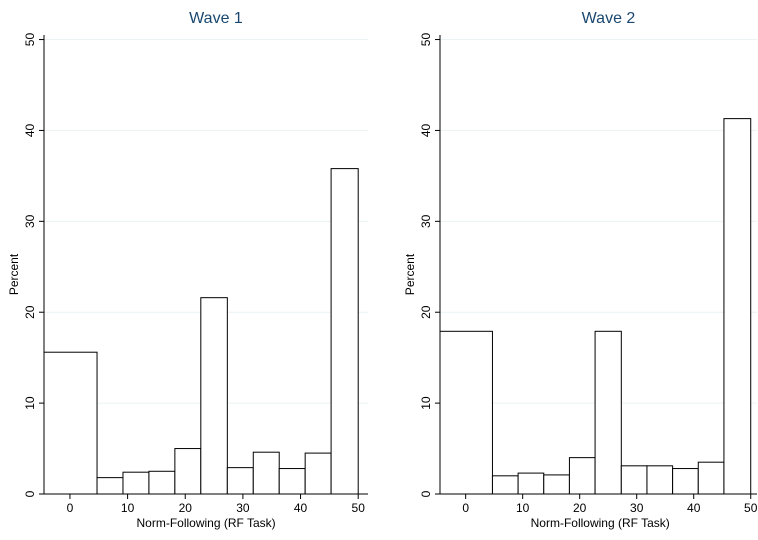 This screenshot has height=540, width=758. Describe the element at coordinates (216, 18) in the screenshot. I see `chart-title: Wave 1` at that location.